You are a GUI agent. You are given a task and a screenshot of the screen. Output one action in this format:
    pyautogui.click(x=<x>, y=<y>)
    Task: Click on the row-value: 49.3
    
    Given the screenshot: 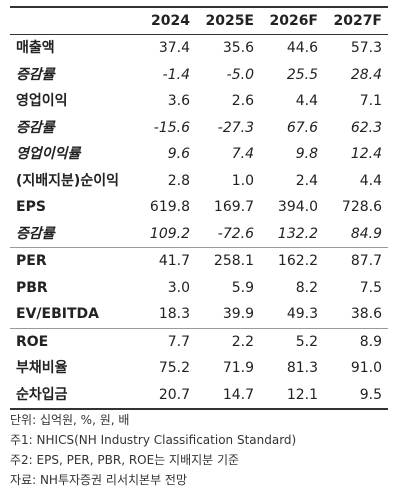 What is the action you would take?
    pyautogui.click(x=302, y=314)
    